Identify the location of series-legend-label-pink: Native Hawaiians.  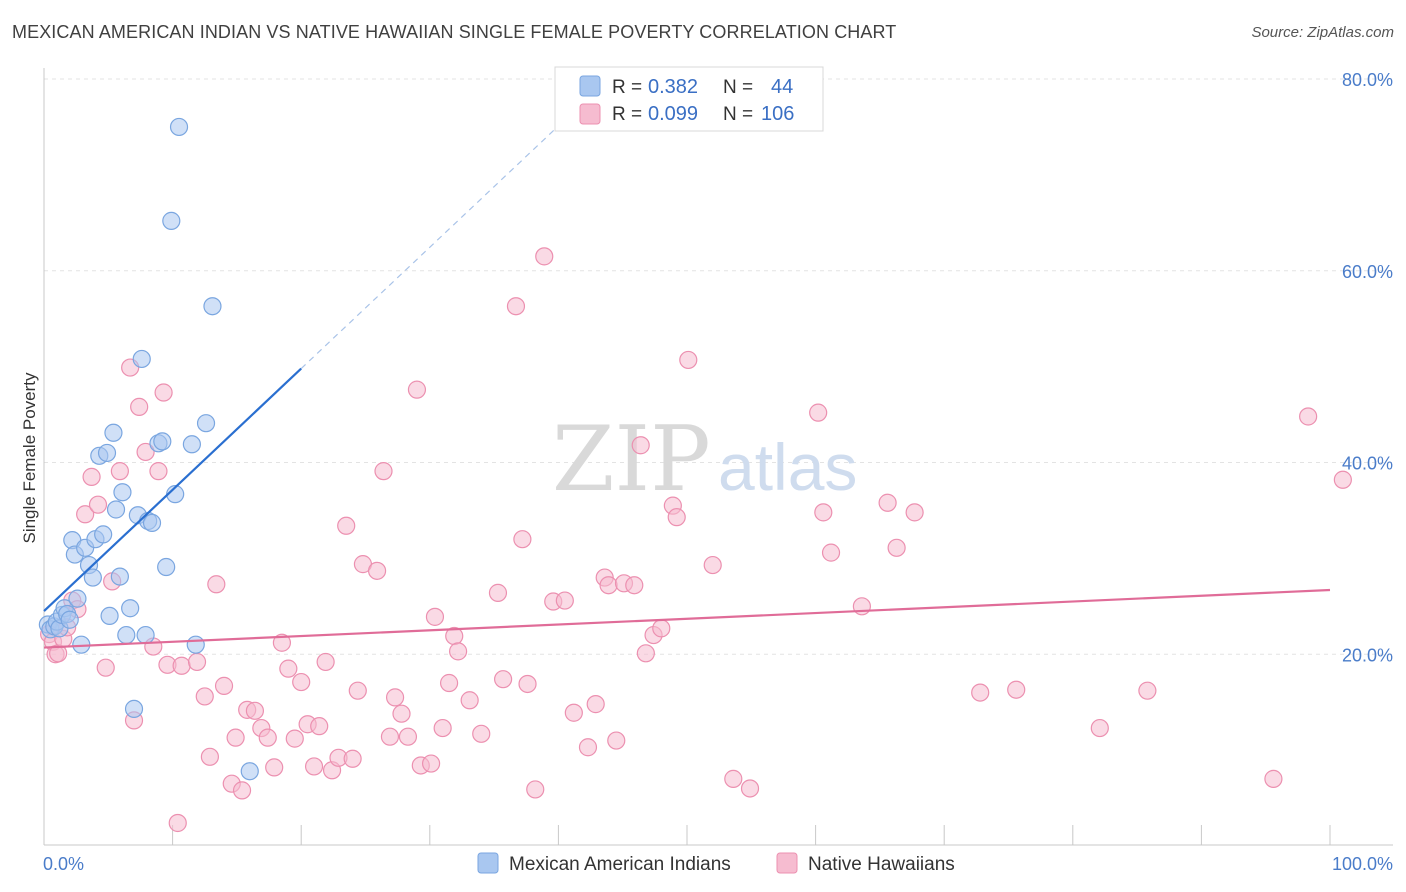
(881, 864).